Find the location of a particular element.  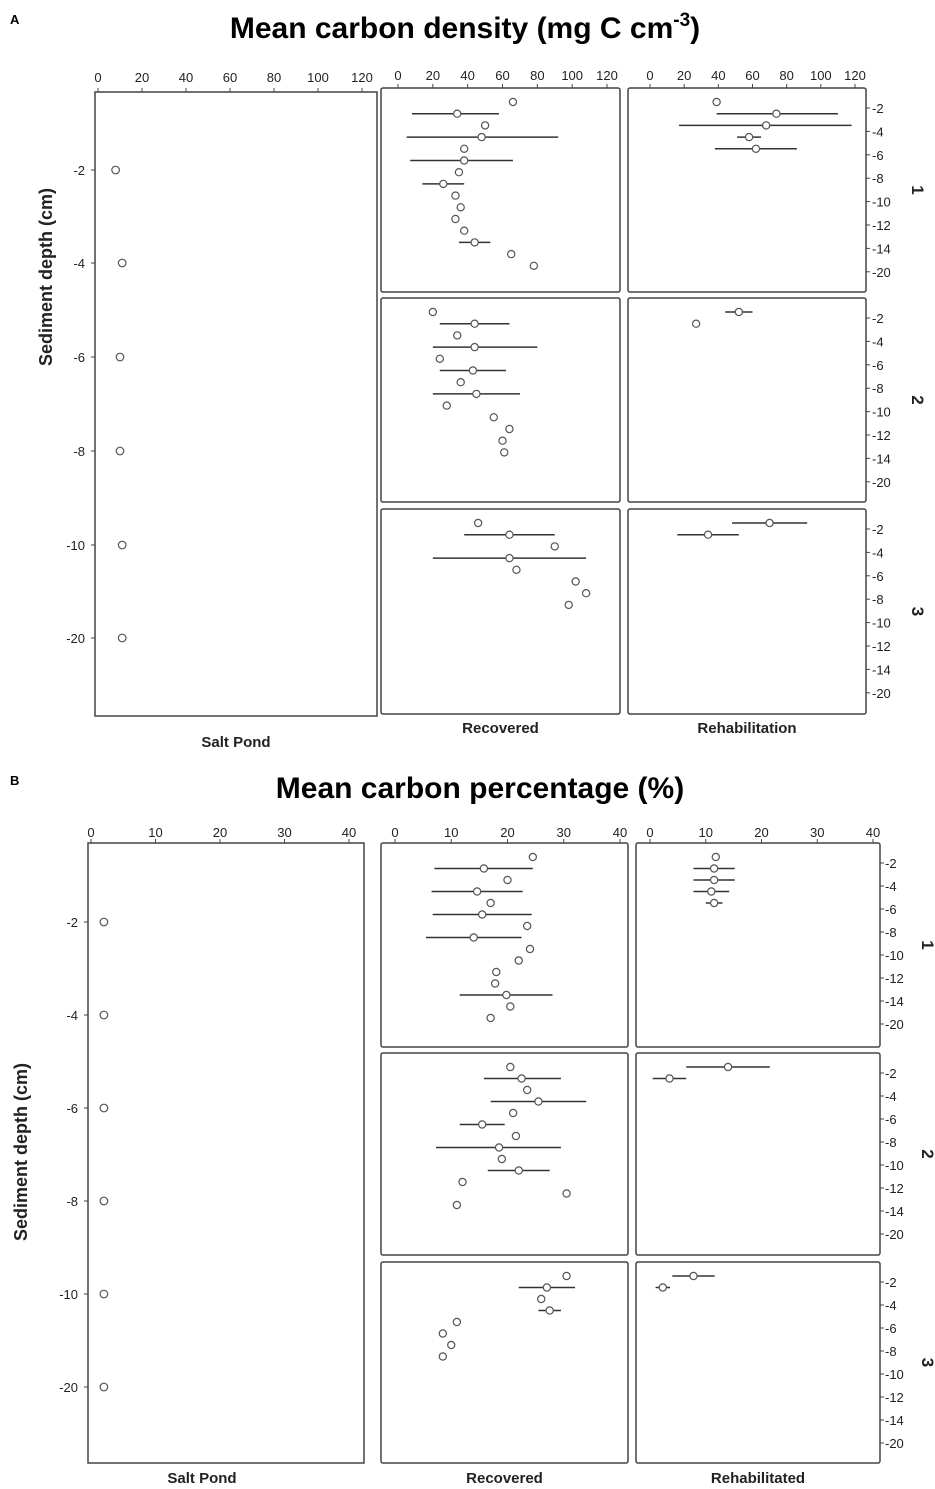

x-tick-label: 80 is located at coordinates (786, 75).